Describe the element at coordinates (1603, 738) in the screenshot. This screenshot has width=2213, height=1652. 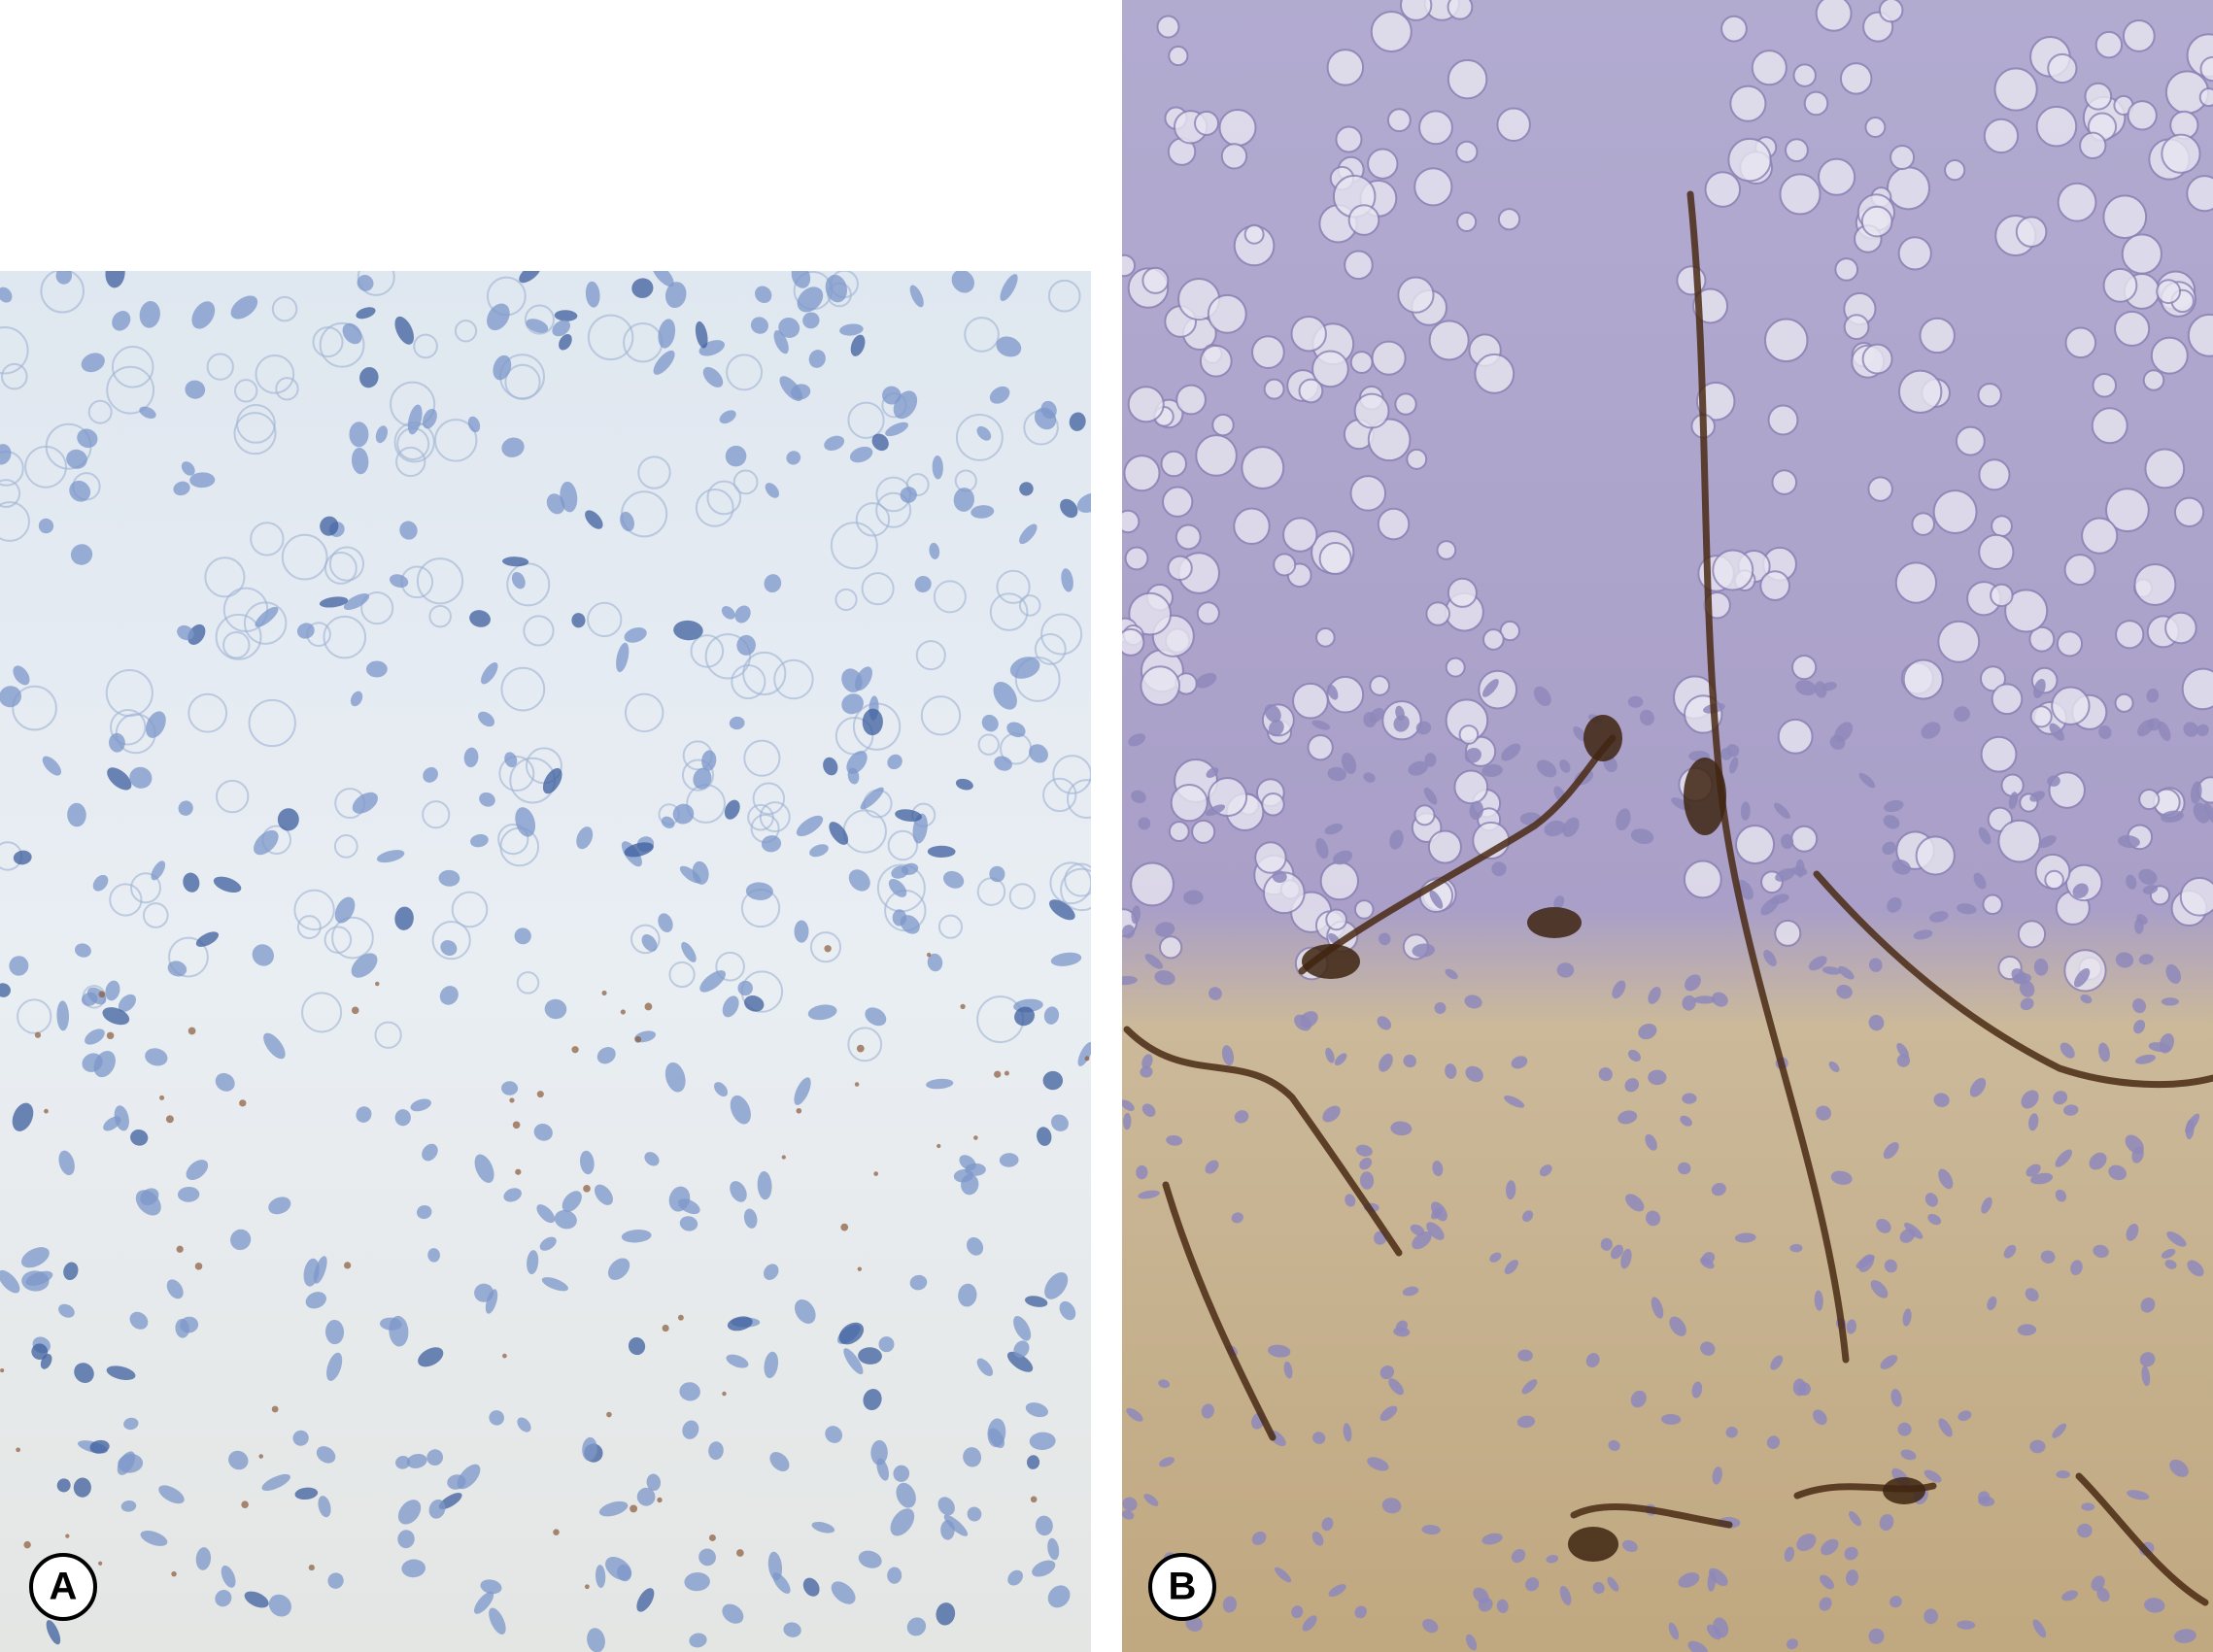
I see `stained-cell` at that location.